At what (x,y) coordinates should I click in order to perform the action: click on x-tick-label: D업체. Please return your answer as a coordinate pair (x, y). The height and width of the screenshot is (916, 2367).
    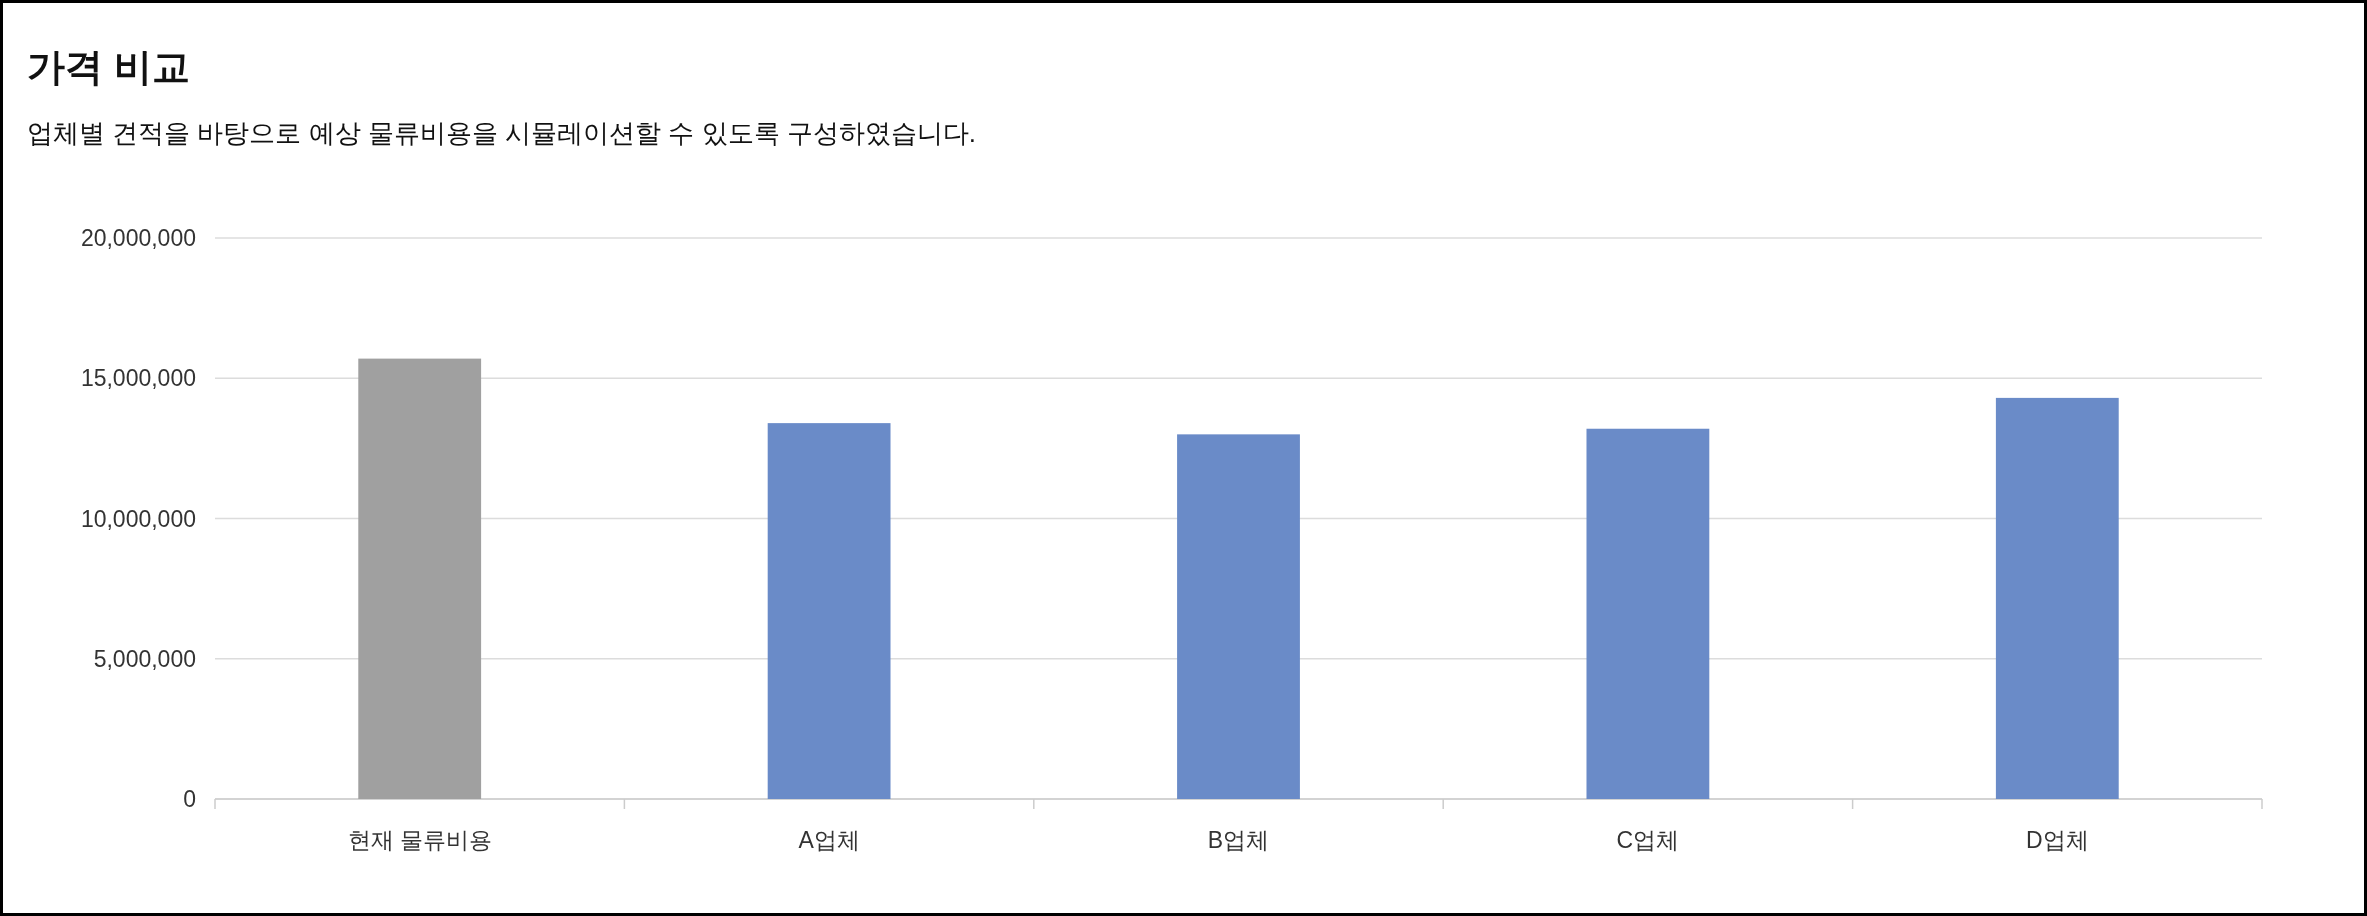
    Looking at the image, I should click on (2057, 840).